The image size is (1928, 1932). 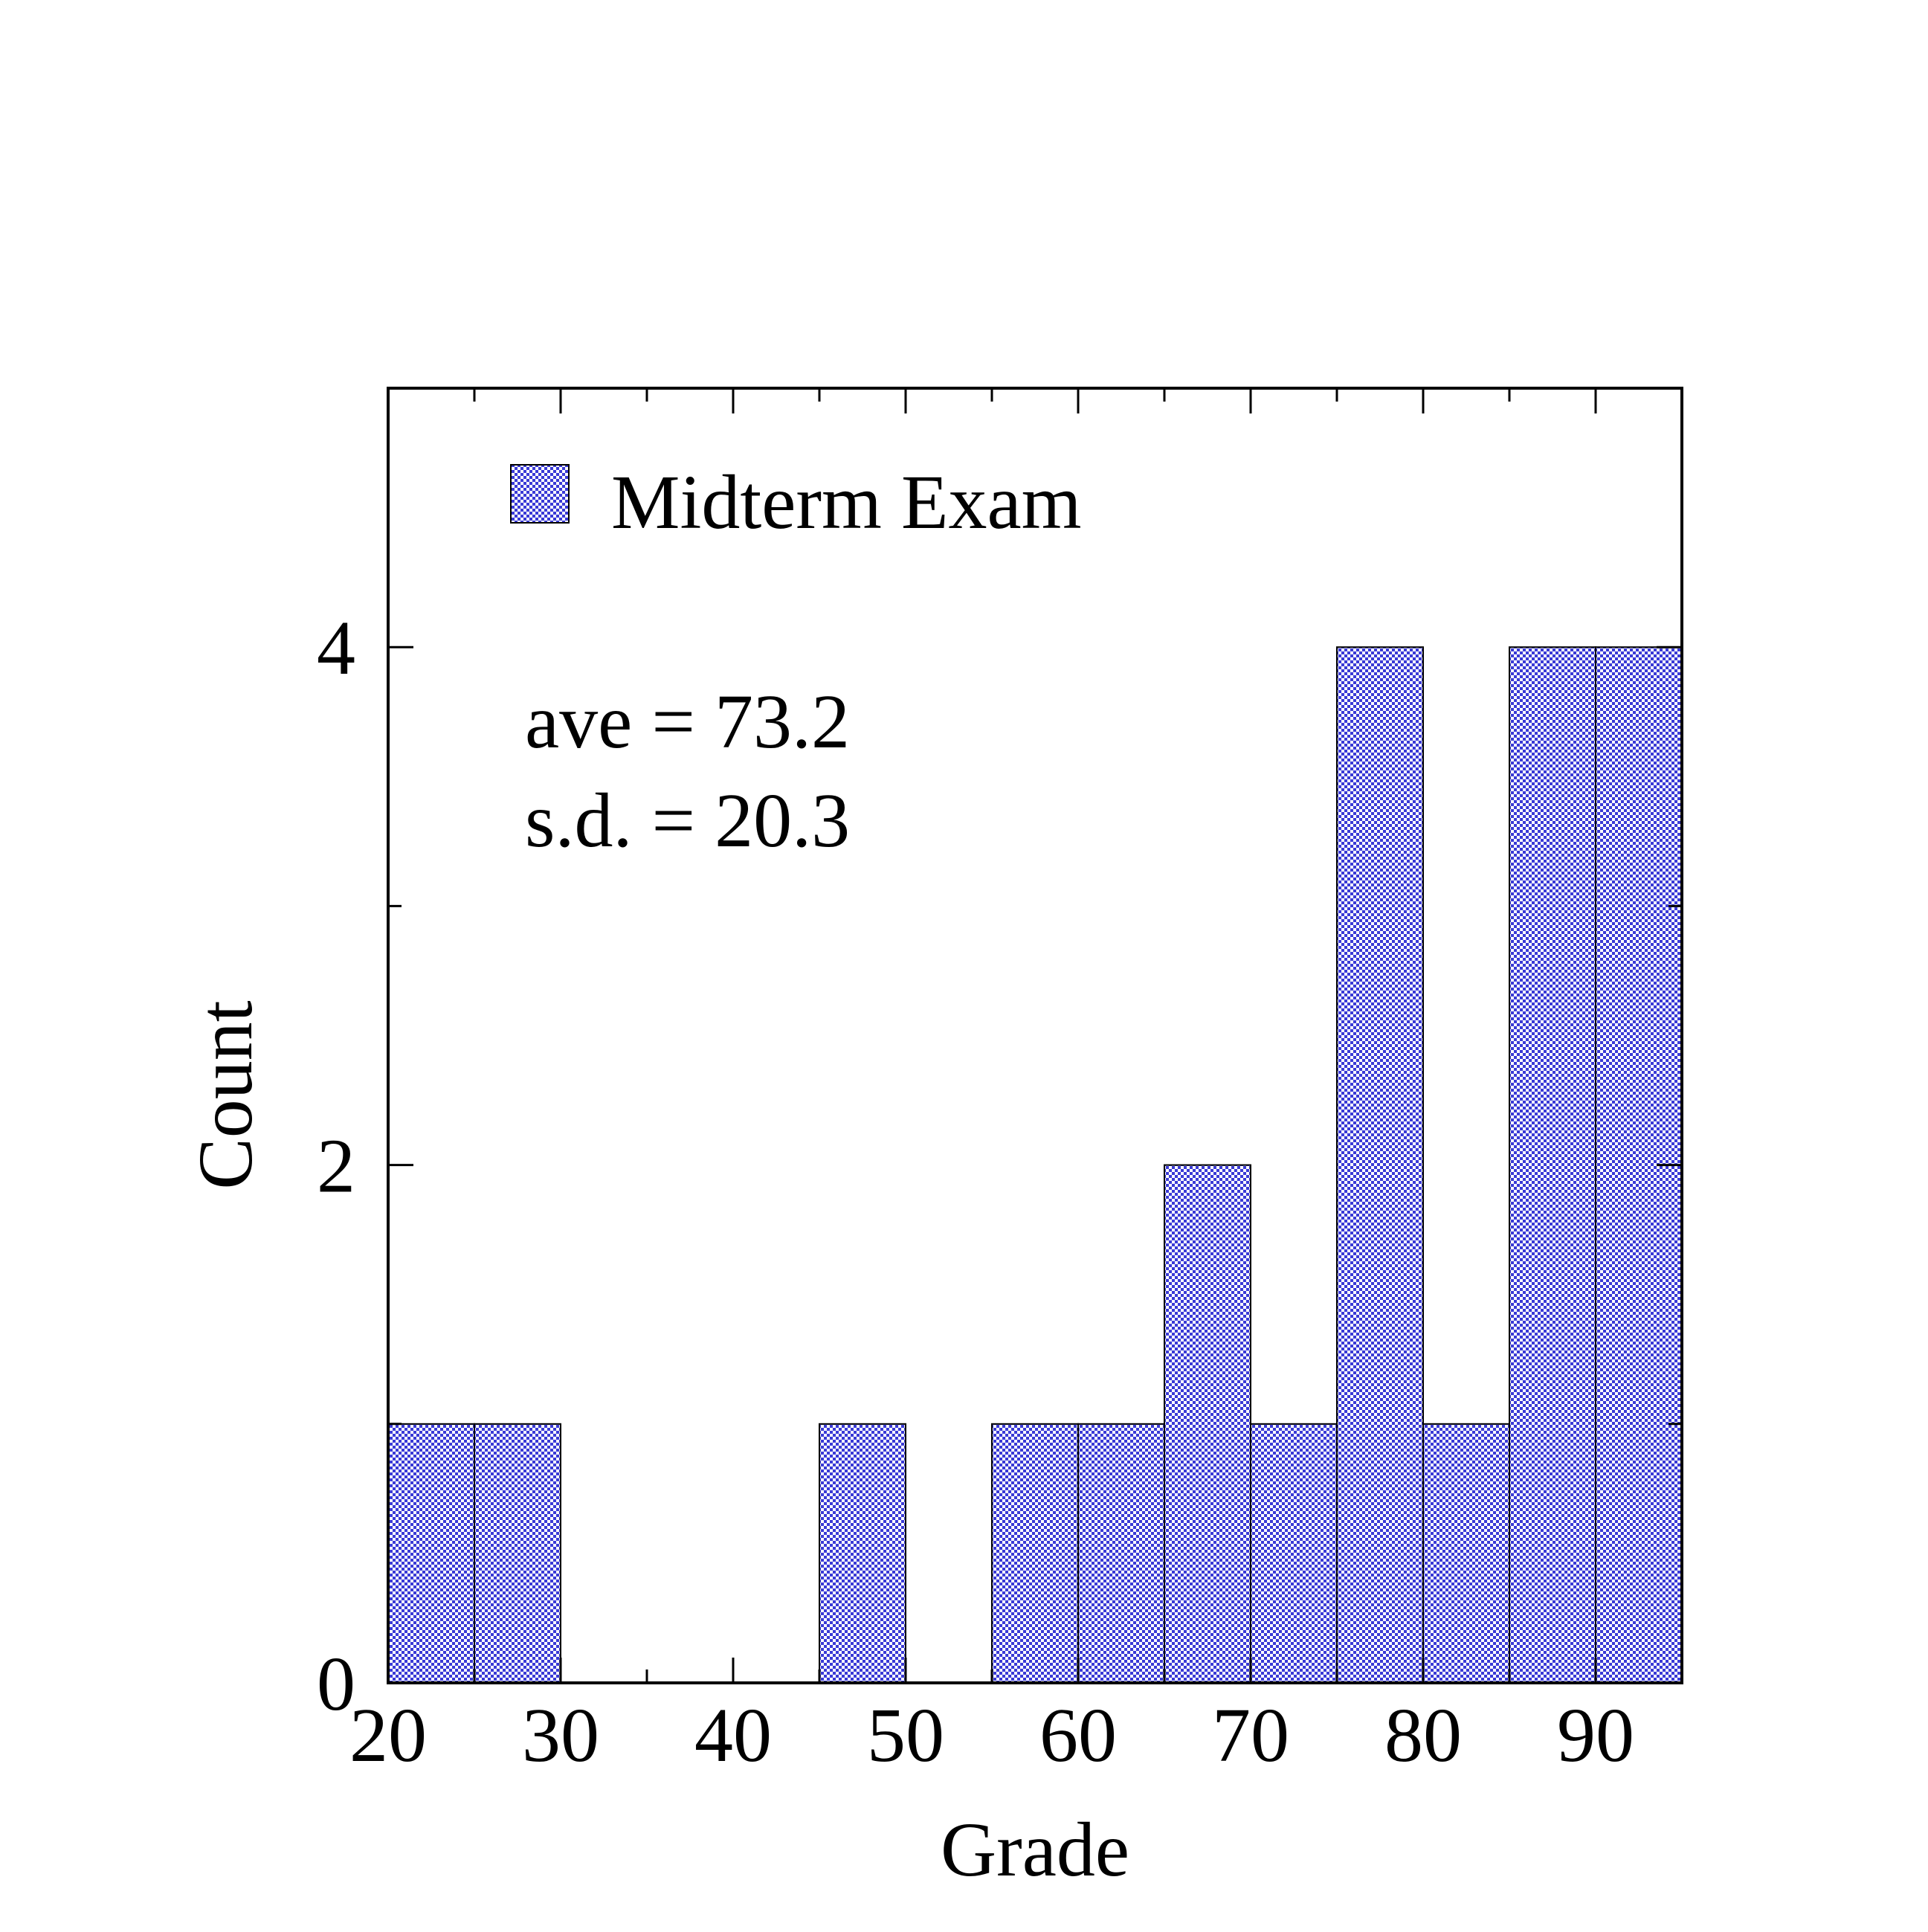 I want to click on x-tick-label: 40, so click(x=733, y=1735).